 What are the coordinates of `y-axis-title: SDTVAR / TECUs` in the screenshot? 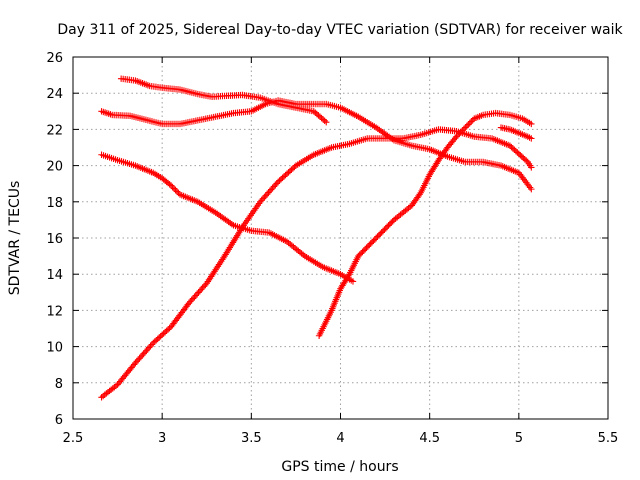 It's located at (15, 238).